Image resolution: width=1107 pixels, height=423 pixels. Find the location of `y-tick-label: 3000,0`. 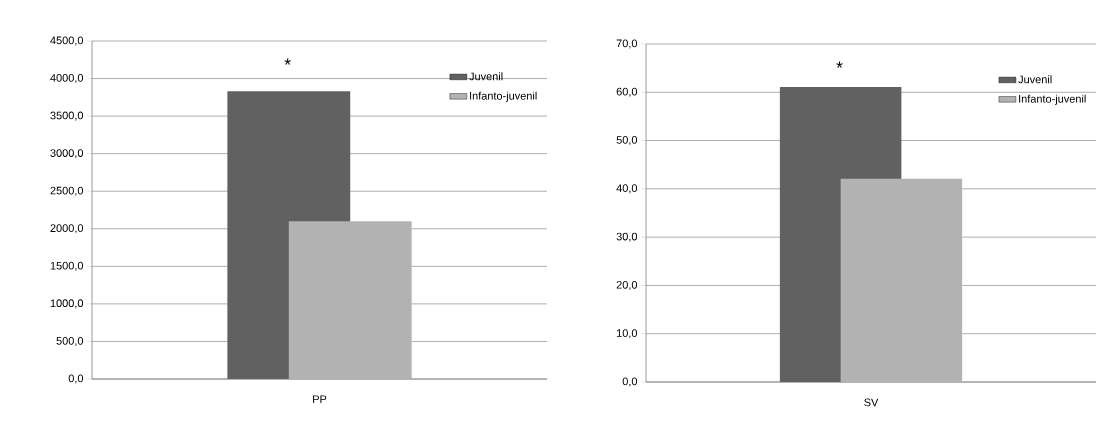

y-tick-label: 3000,0 is located at coordinates (67, 154).